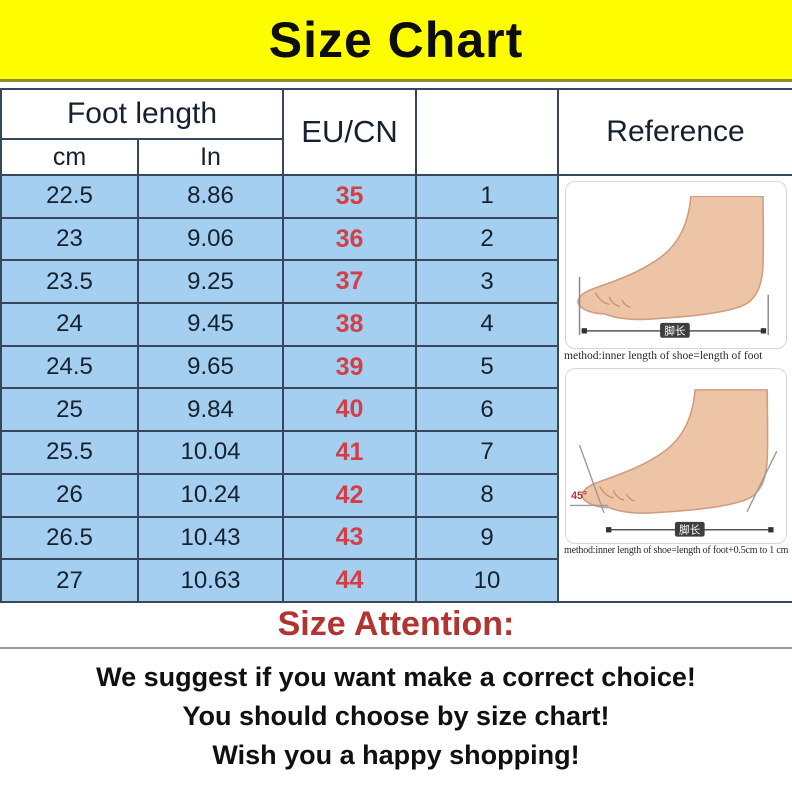  Describe the element at coordinates (210, 538) in the screenshot. I see `cell-in: 10.43` at that location.